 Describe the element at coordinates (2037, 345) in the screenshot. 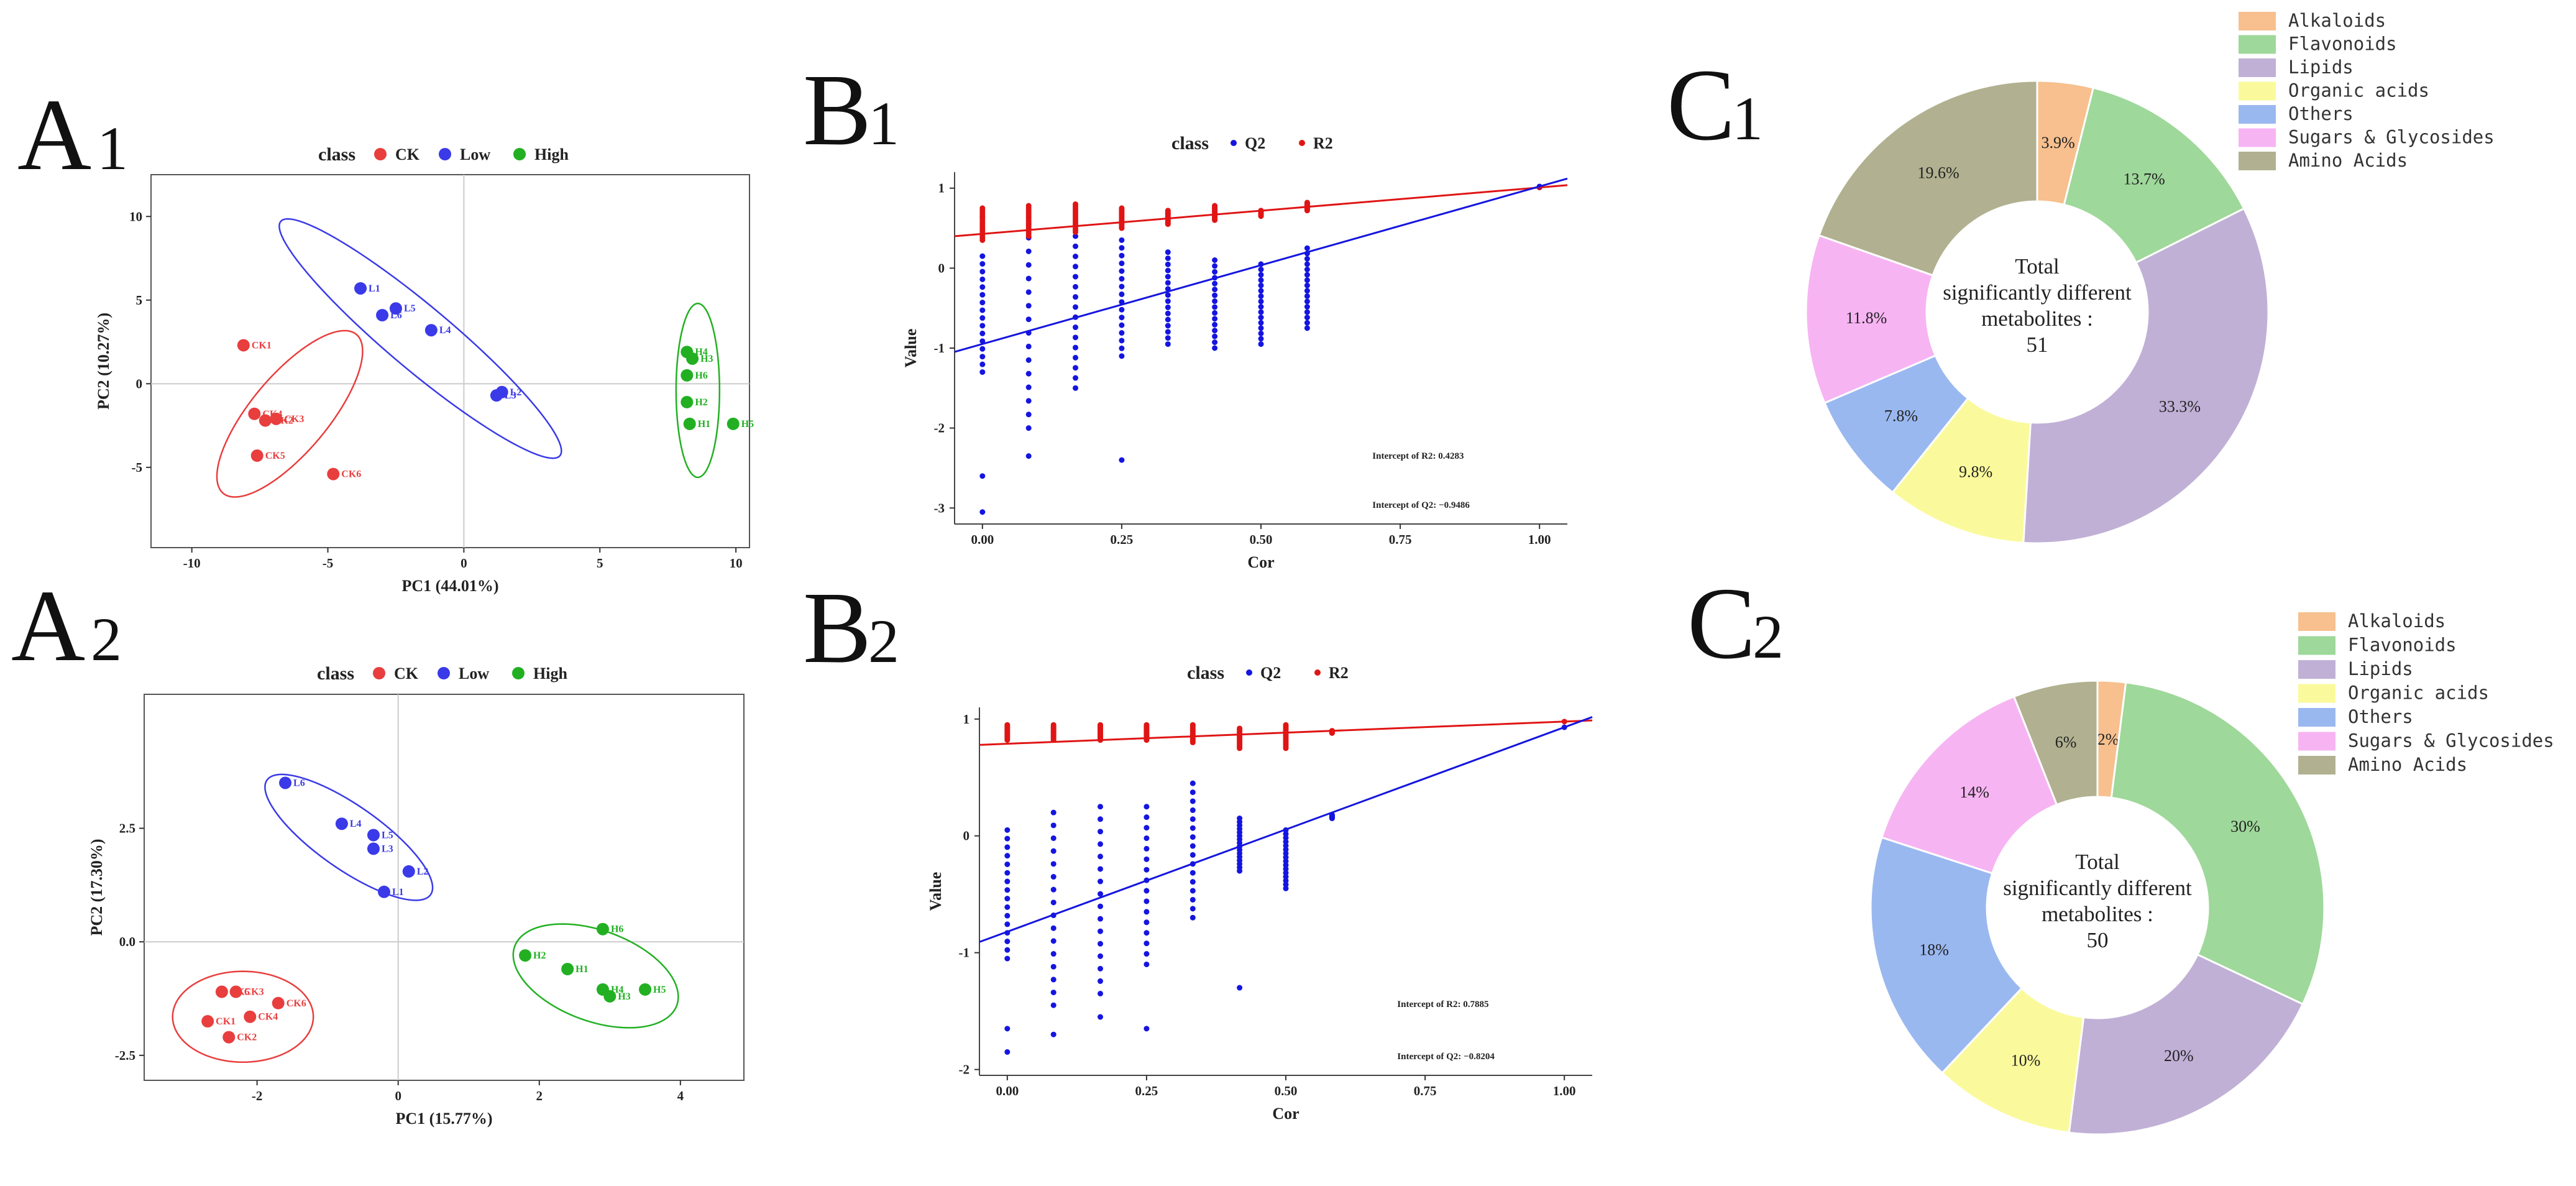

I see `center-text-line: 51` at that location.